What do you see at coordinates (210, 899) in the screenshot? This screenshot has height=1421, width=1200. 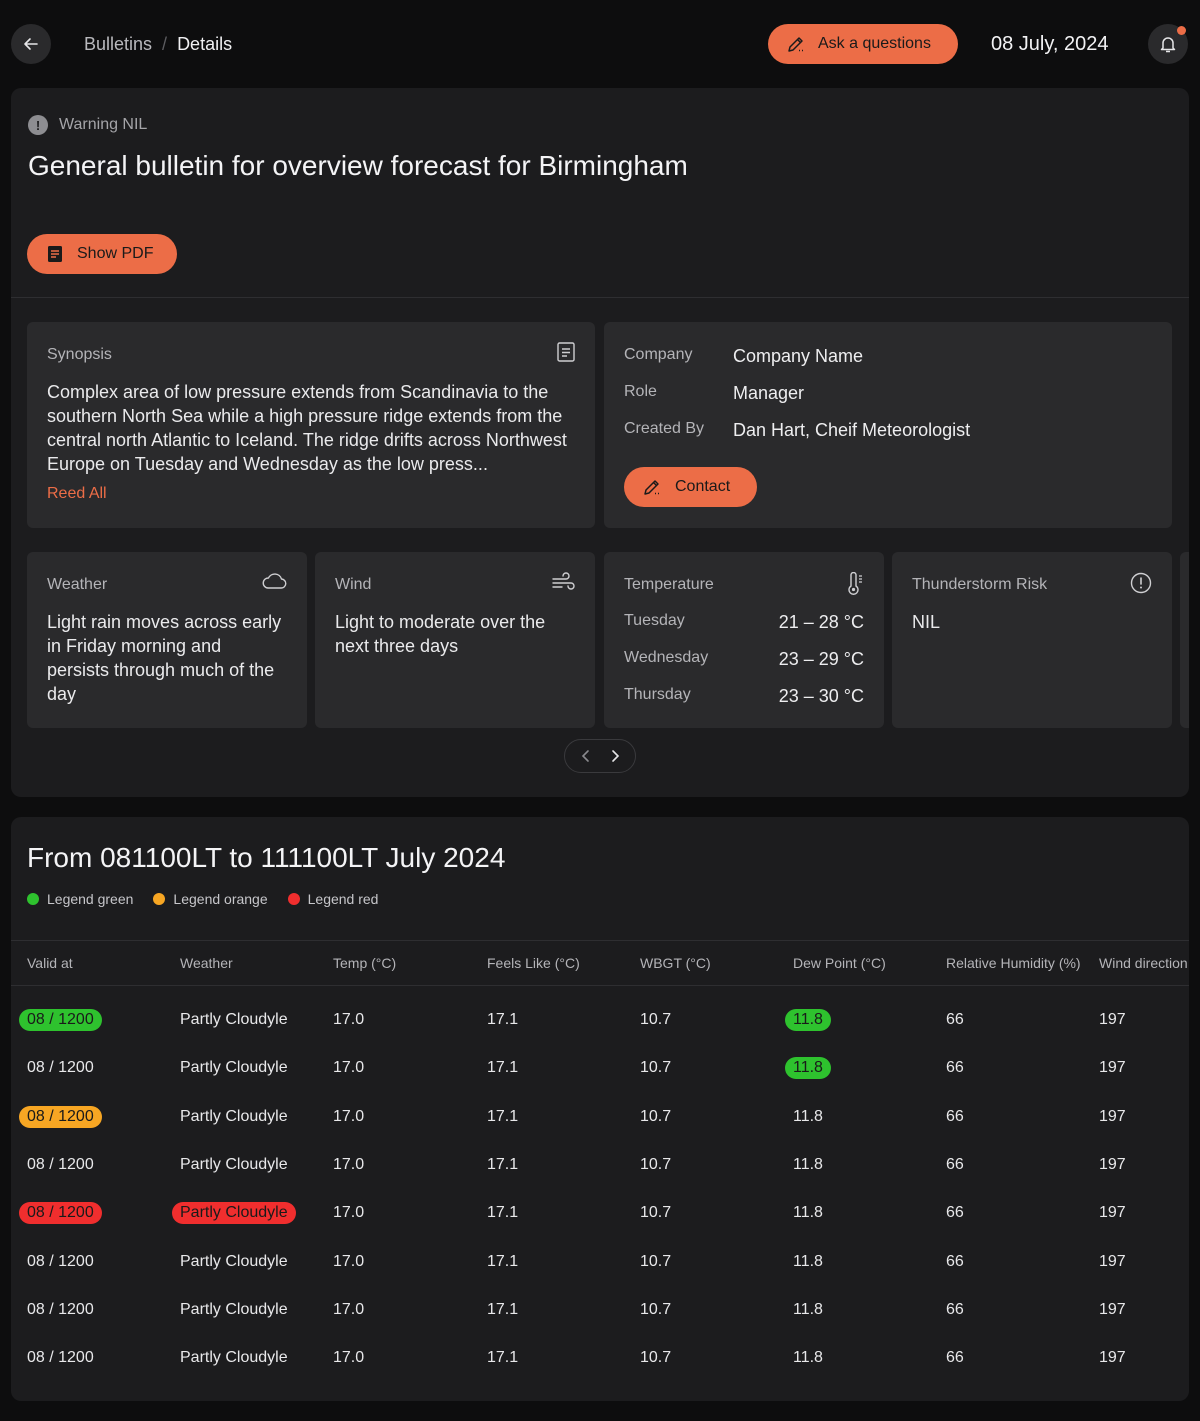 I see `legend-item-orange: Legend orange` at bounding box center [210, 899].